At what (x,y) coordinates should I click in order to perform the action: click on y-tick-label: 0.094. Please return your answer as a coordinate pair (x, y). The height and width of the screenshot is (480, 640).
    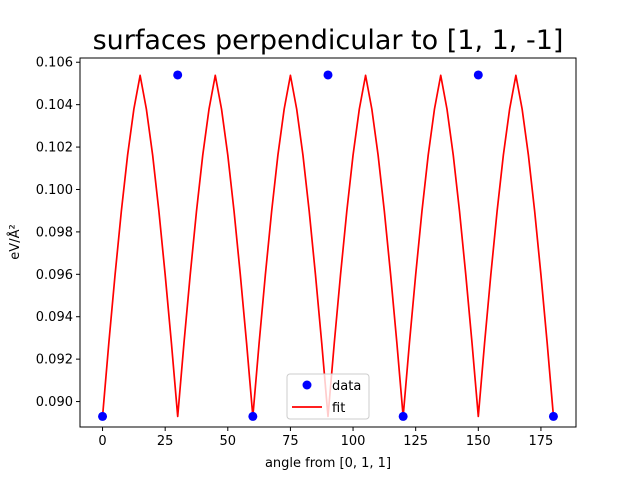
    Looking at the image, I should click on (54, 317).